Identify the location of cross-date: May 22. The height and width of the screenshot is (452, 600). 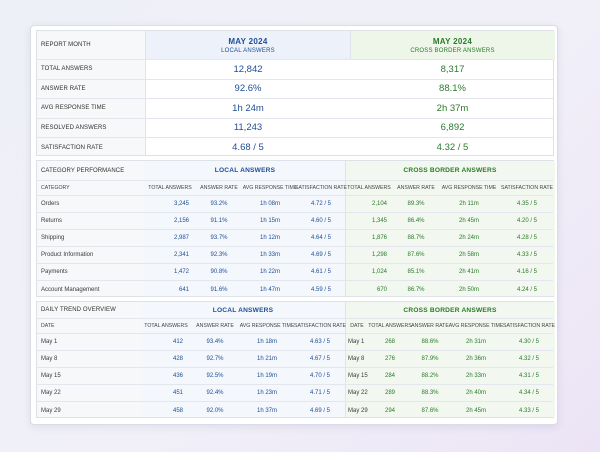
(358, 393).